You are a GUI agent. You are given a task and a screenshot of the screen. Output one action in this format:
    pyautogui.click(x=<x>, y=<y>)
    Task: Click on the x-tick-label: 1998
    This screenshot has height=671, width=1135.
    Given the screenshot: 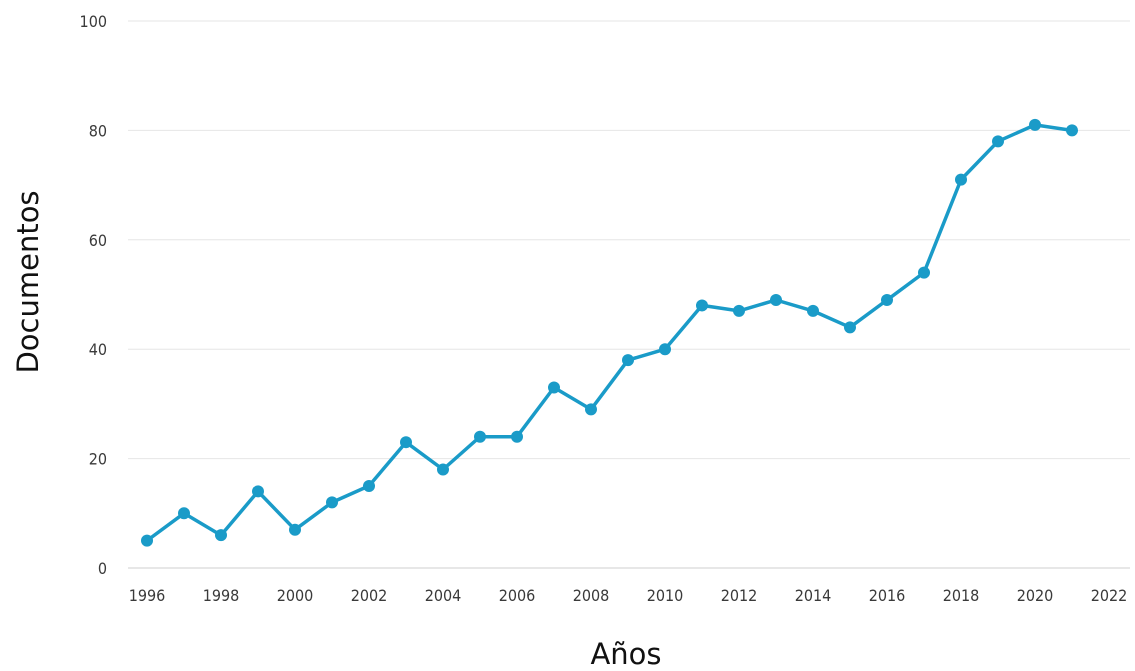 What is the action you would take?
    pyautogui.click(x=221, y=595)
    